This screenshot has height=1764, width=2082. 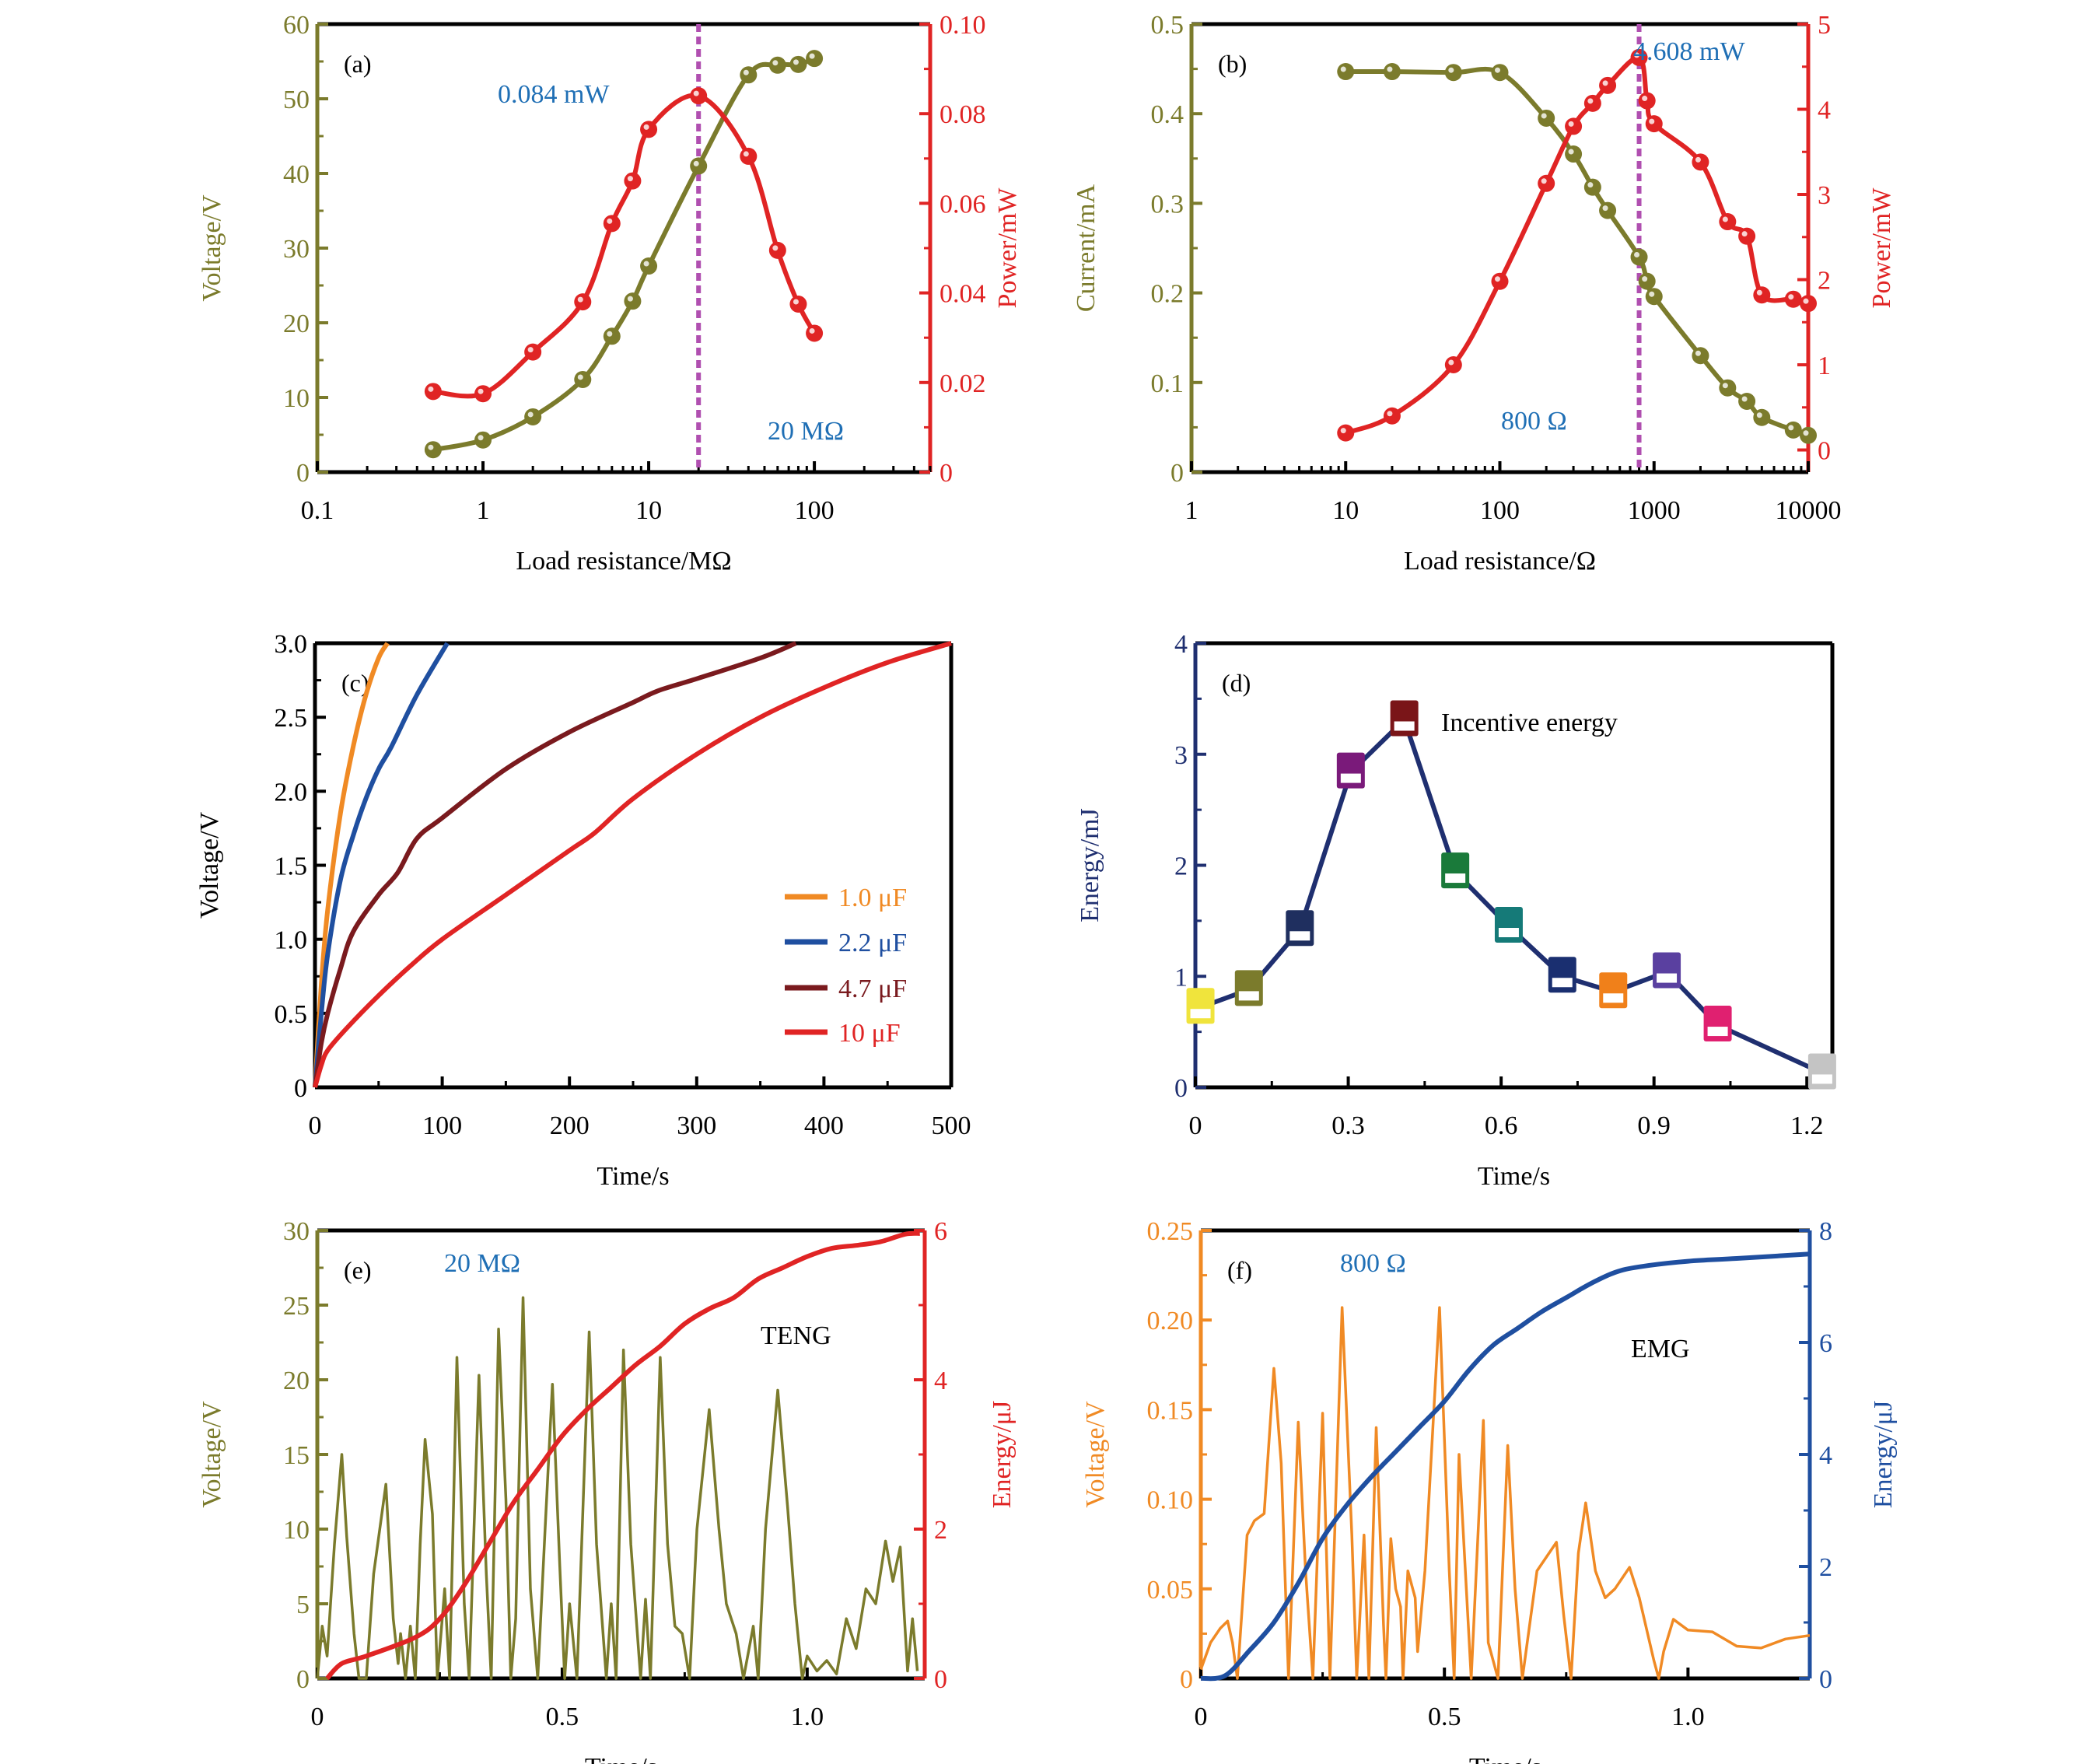 What do you see at coordinates (296, 250) in the screenshot?
I see `y-tick-label: 30` at bounding box center [296, 250].